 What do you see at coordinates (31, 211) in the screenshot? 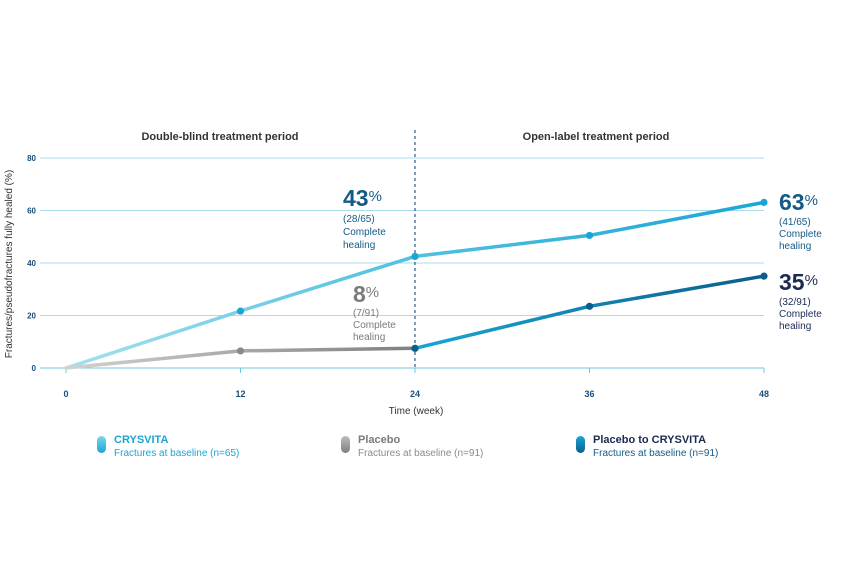
I see `y-tick-label: 60` at bounding box center [31, 211].